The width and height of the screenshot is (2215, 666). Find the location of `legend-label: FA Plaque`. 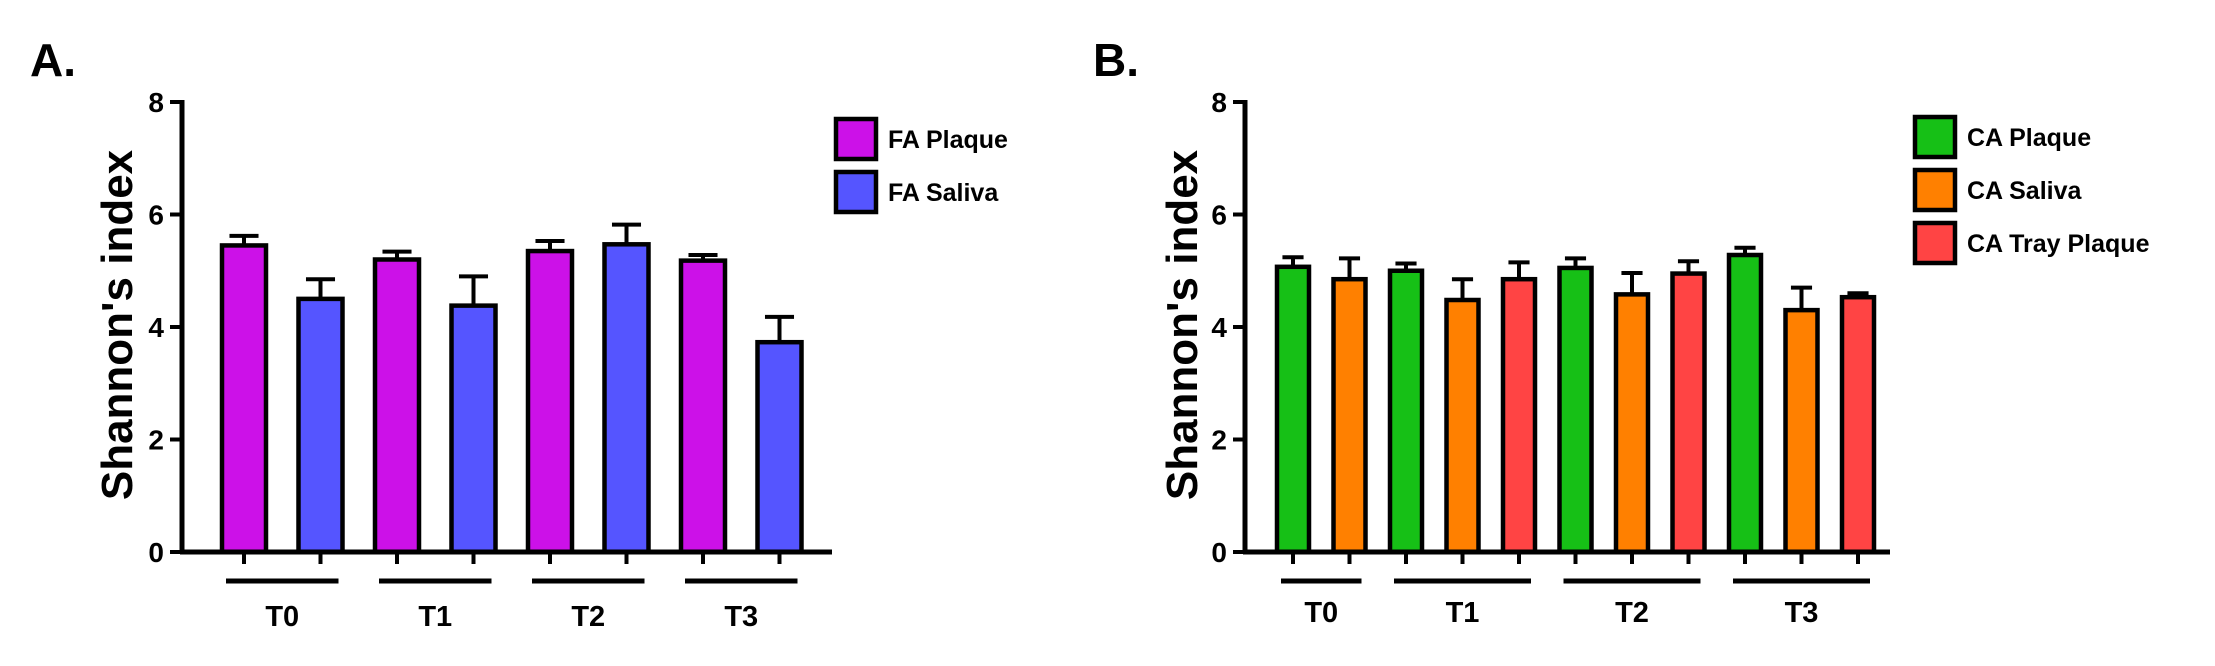

legend-label: FA Plaque is located at coordinates (948, 140).